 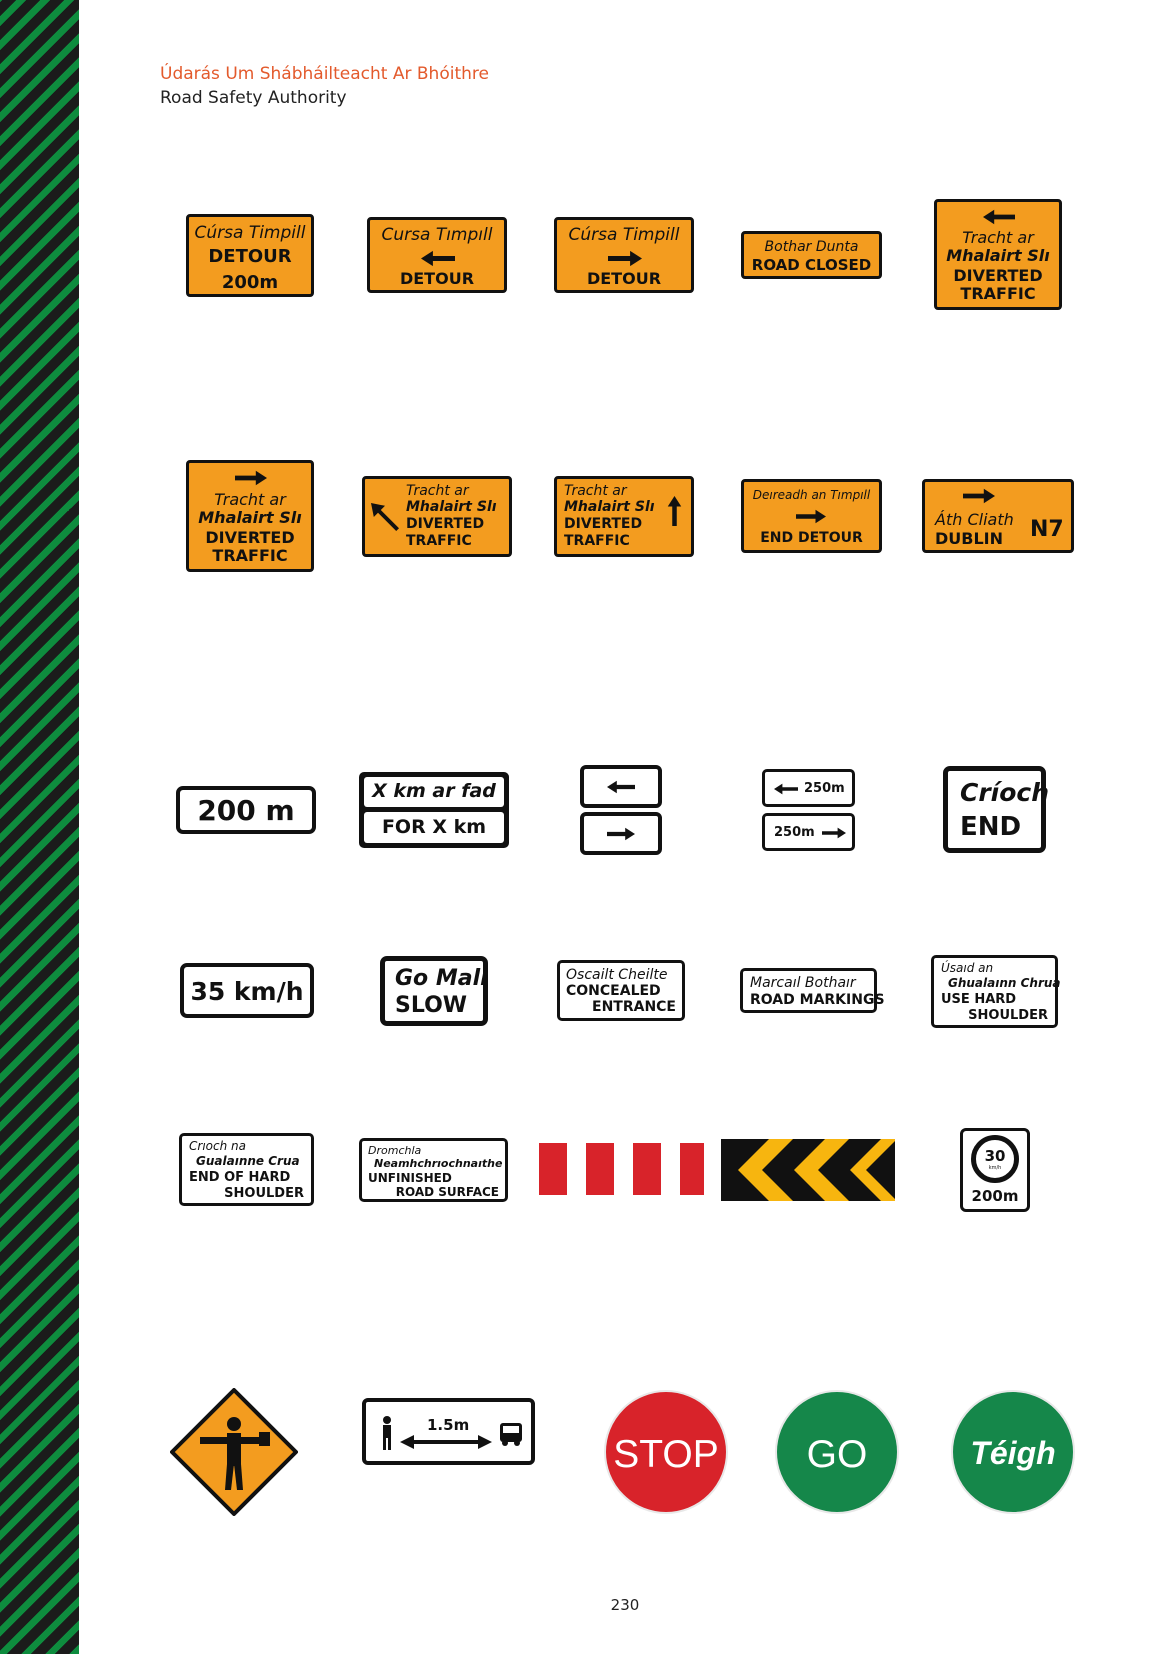 I want to click on sign-stop-lollipop: STOP, so click(x=666, y=1452).